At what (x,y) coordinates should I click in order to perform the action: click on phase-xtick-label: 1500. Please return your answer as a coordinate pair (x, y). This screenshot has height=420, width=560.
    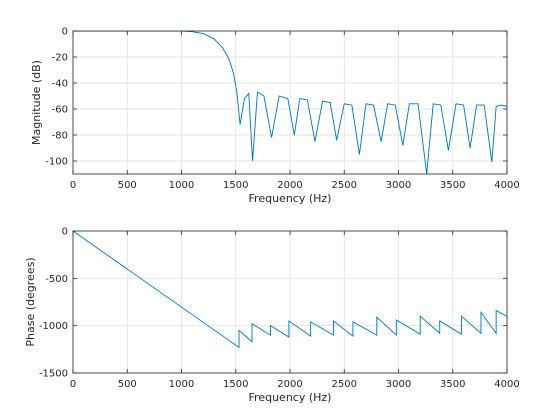
    Looking at the image, I should click on (235, 384).